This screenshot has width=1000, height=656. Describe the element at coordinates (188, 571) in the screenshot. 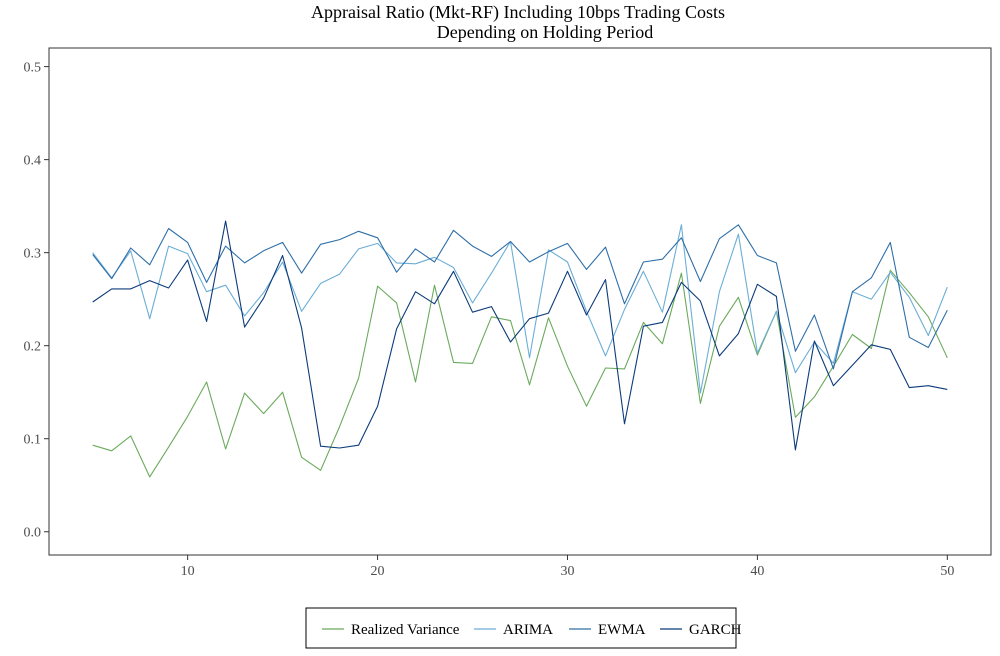

I see `x-tick-label: 10` at that location.